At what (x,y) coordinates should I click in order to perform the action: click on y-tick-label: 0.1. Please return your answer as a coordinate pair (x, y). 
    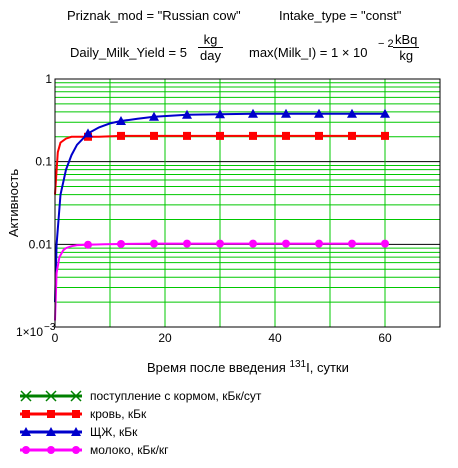
    Looking at the image, I should click on (43, 162).